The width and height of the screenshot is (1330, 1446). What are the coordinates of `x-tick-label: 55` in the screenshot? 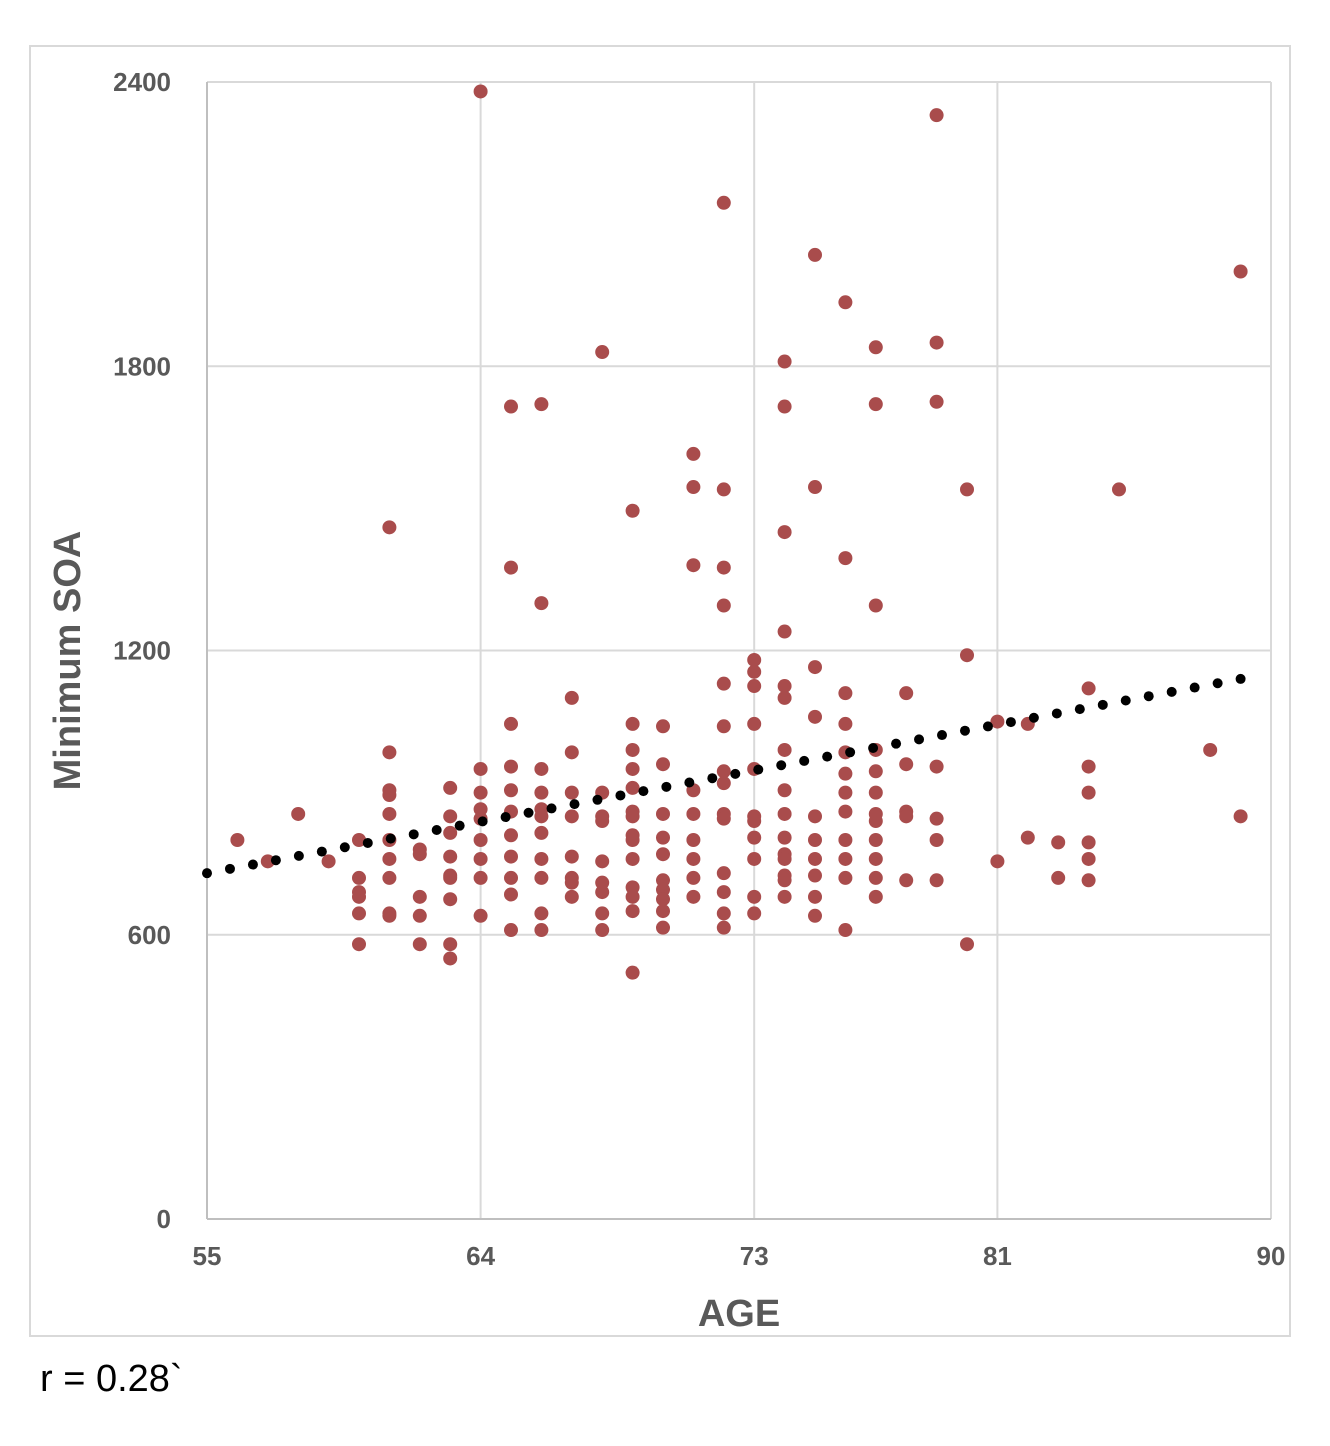 It's located at (207, 1256).